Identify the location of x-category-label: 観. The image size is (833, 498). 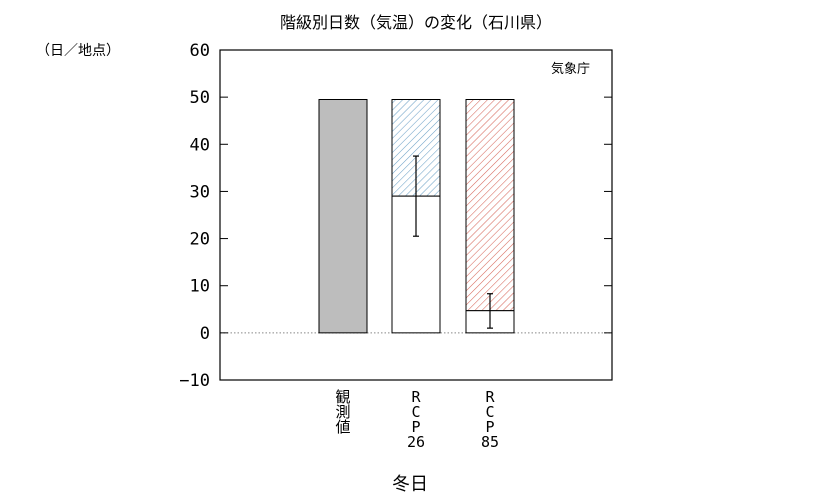
(342, 397).